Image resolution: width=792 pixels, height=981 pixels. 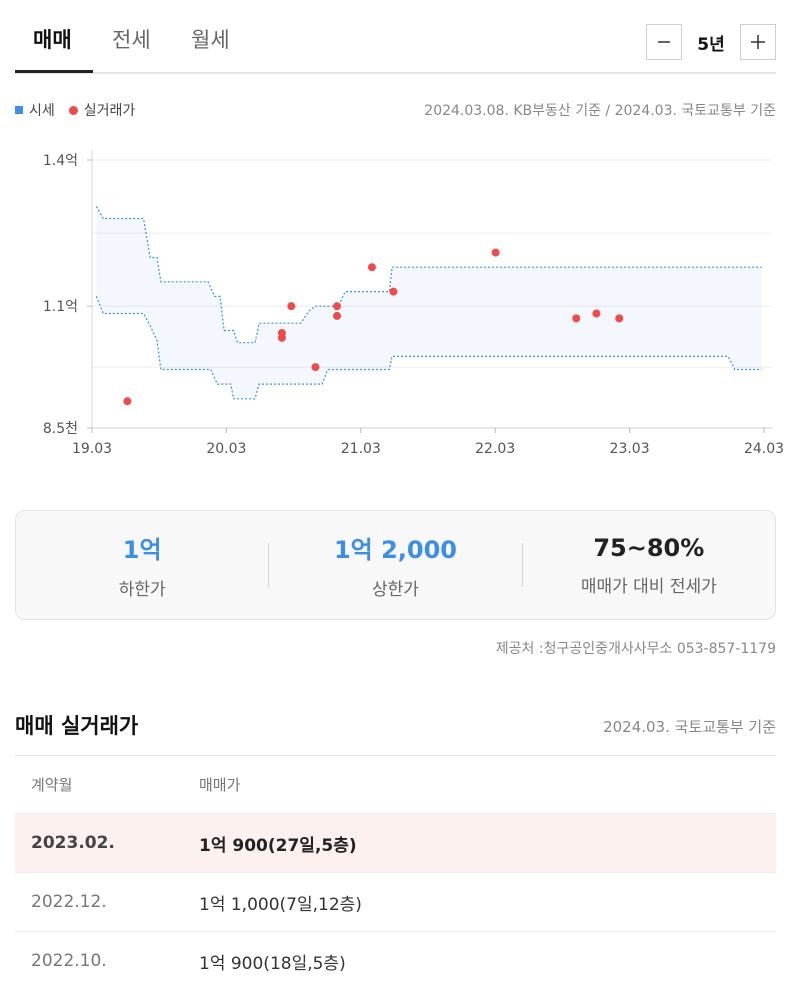 I want to click on upper-limit-value: 1억 2,000, so click(x=395, y=550).